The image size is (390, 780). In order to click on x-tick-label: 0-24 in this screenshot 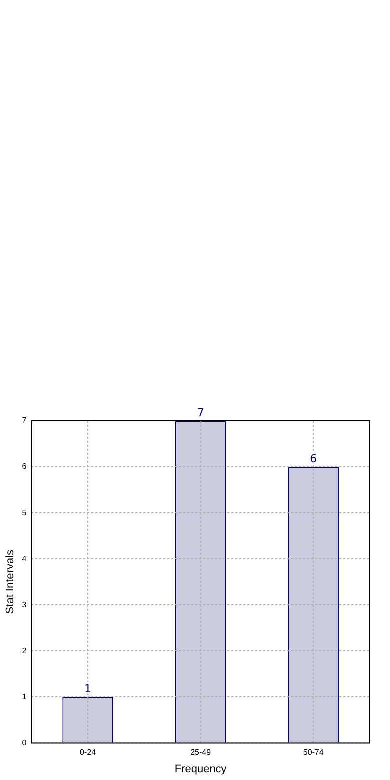, I will do `click(88, 753)`.